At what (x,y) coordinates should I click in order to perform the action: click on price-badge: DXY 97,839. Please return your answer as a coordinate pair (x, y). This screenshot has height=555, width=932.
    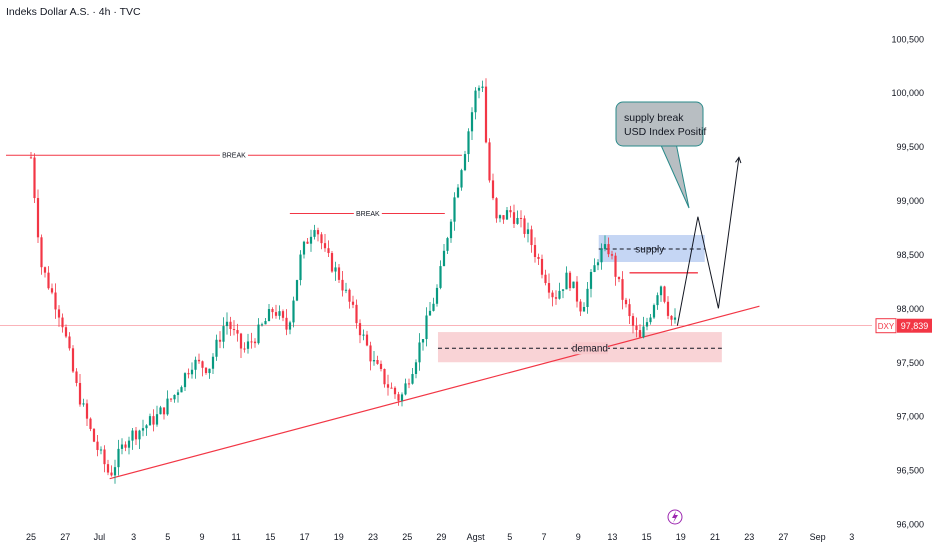
    Looking at the image, I should click on (903, 326).